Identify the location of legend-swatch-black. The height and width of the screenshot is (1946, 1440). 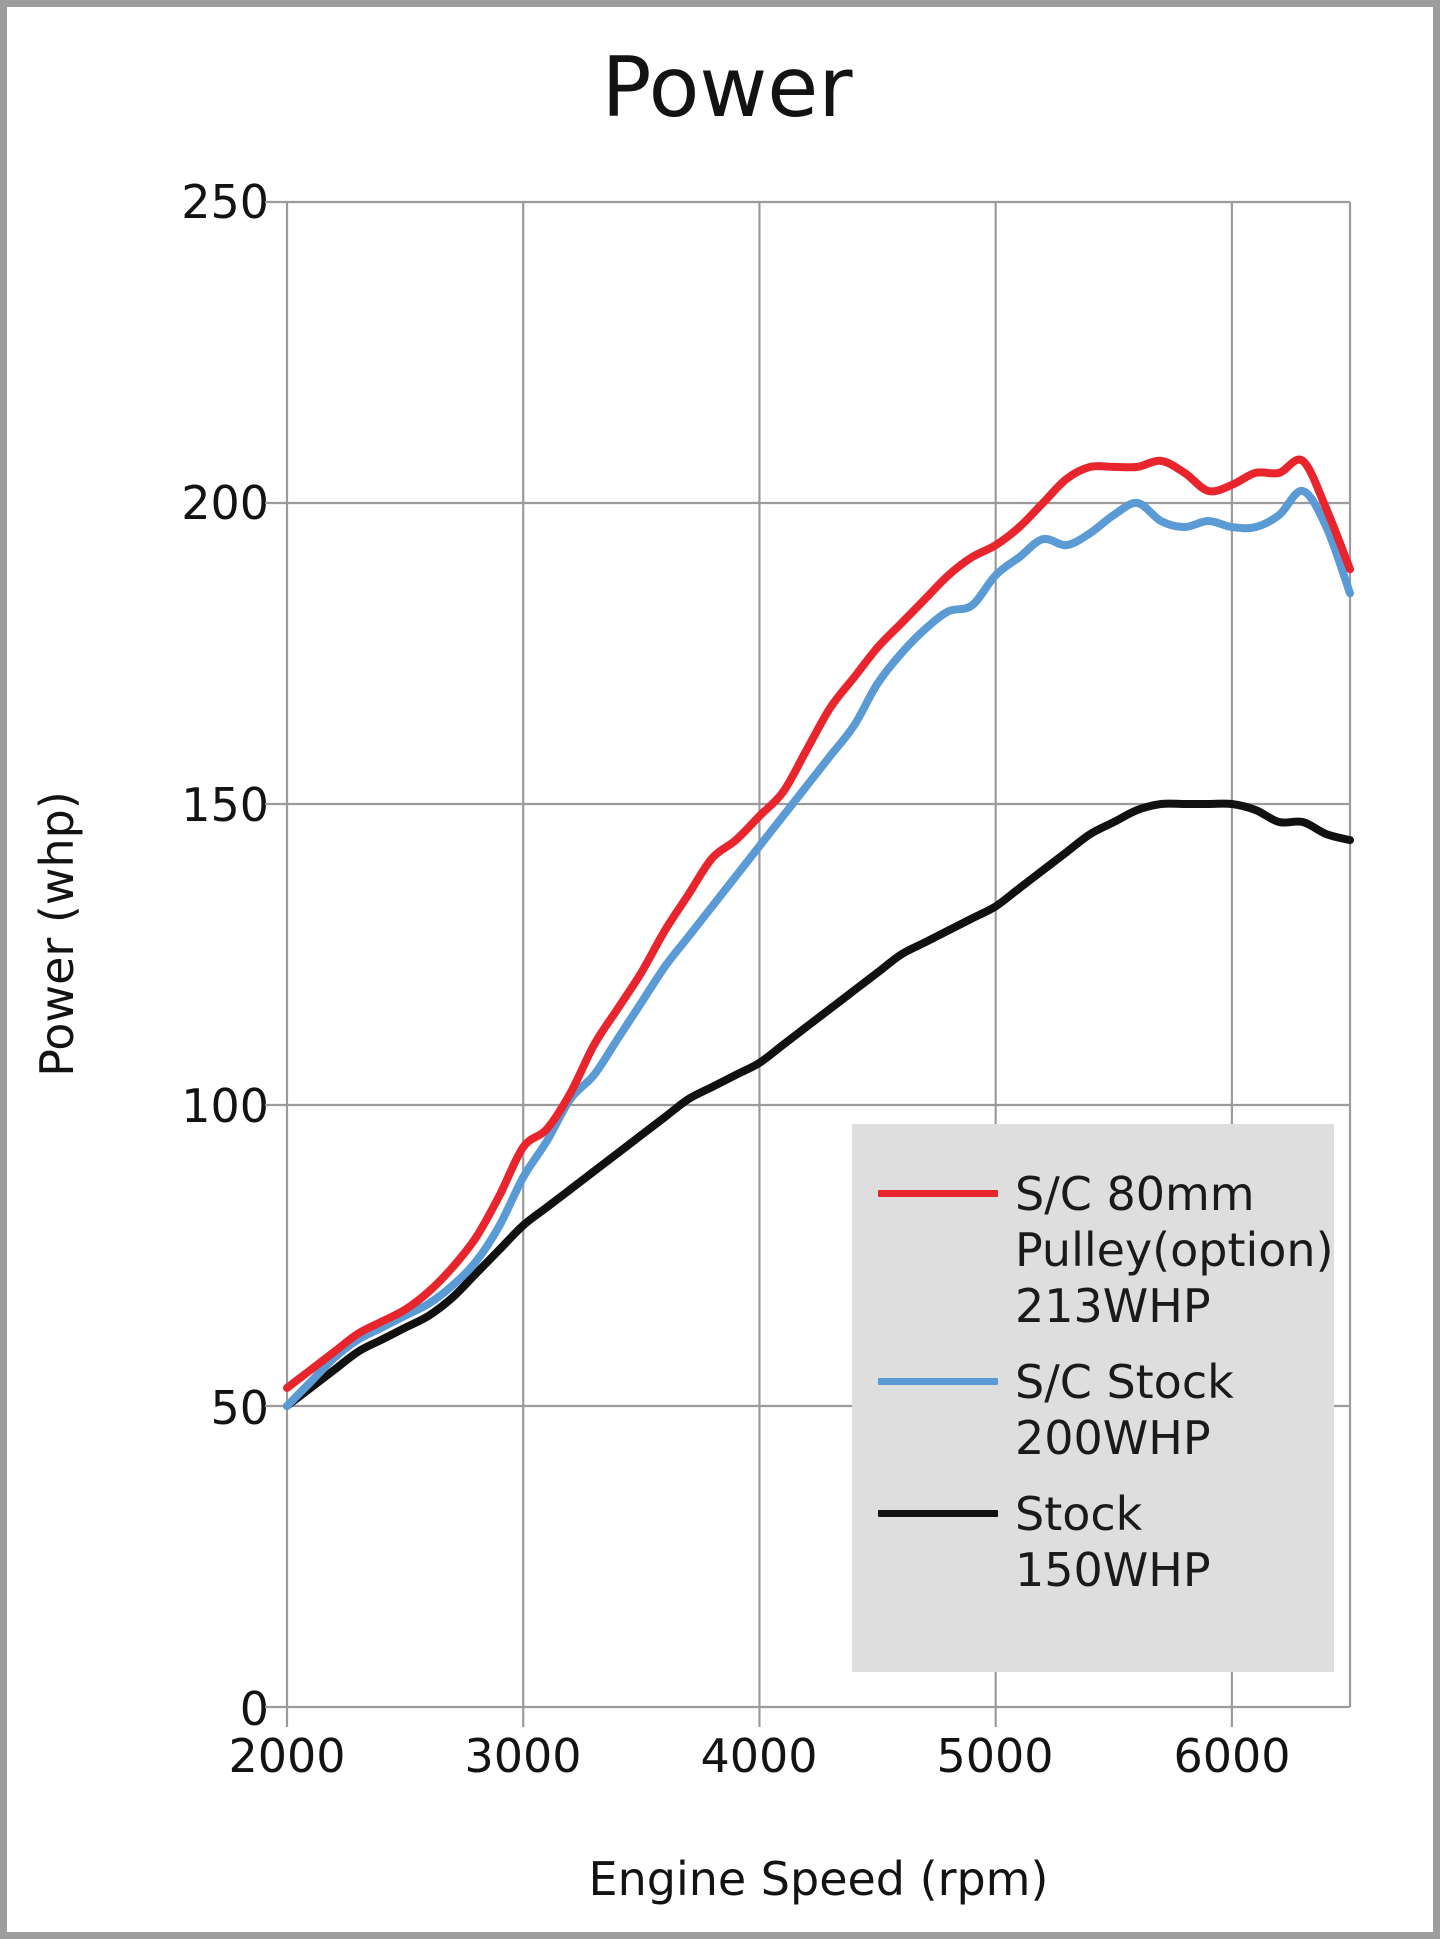
(938, 1513).